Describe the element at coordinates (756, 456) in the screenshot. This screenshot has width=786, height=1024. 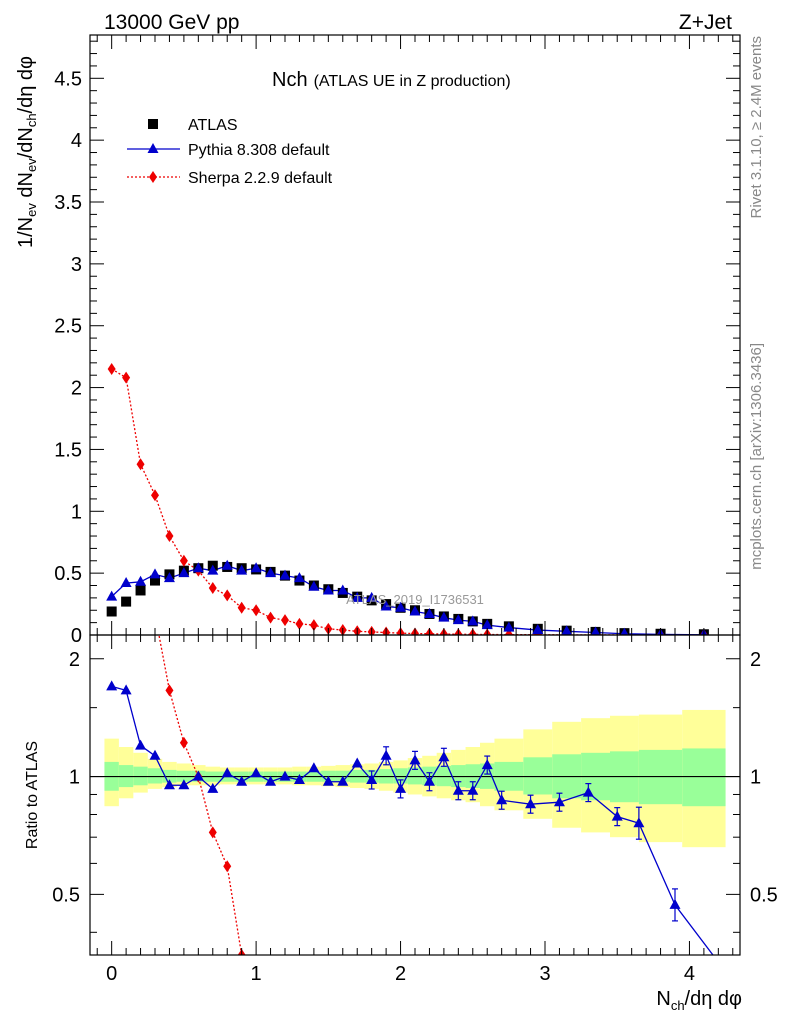
I see `mcplots-label: mcplots.cern.ch [arXiv:1306.3436]` at that location.